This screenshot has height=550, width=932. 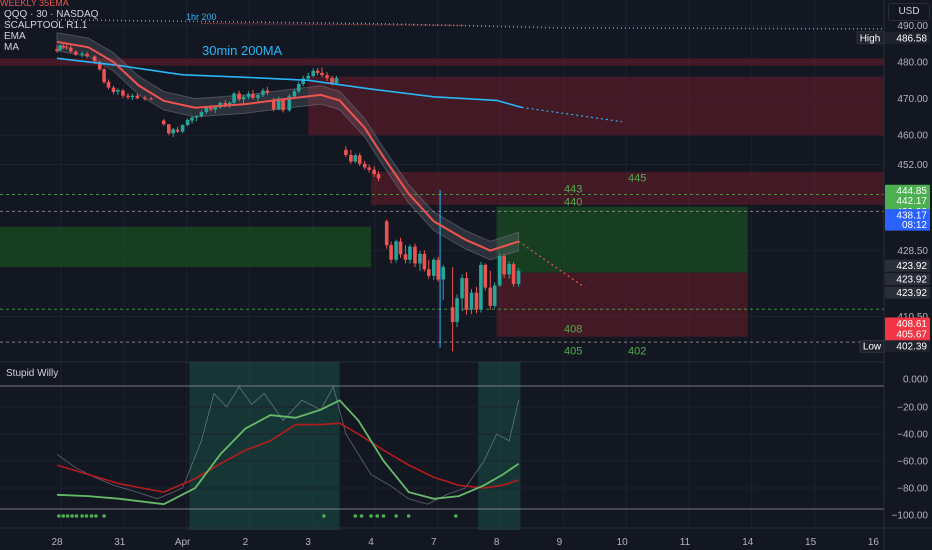 What do you see at coordinates (288, 452) in the screenshot?
I see `oscillator-fast-line` at bounding box center [288, 452].